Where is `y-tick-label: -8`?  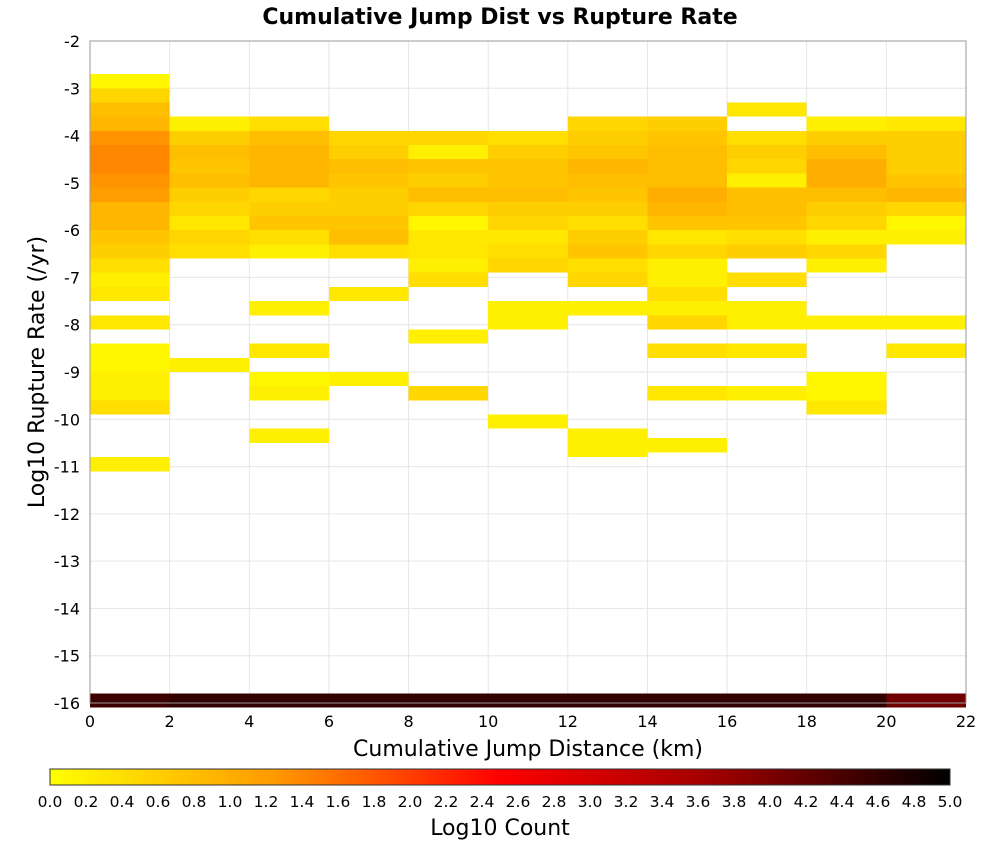
y-tick-label: -8 is located at coordinates (72, 325).